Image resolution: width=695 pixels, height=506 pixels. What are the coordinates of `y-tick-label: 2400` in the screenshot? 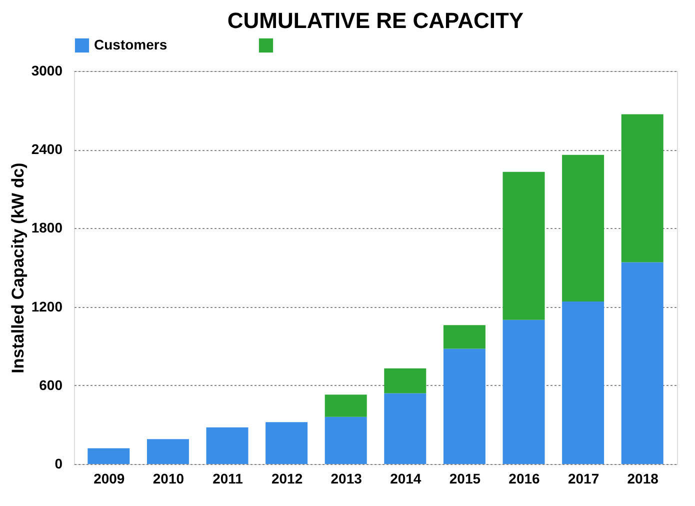 It's located at (47, 149).